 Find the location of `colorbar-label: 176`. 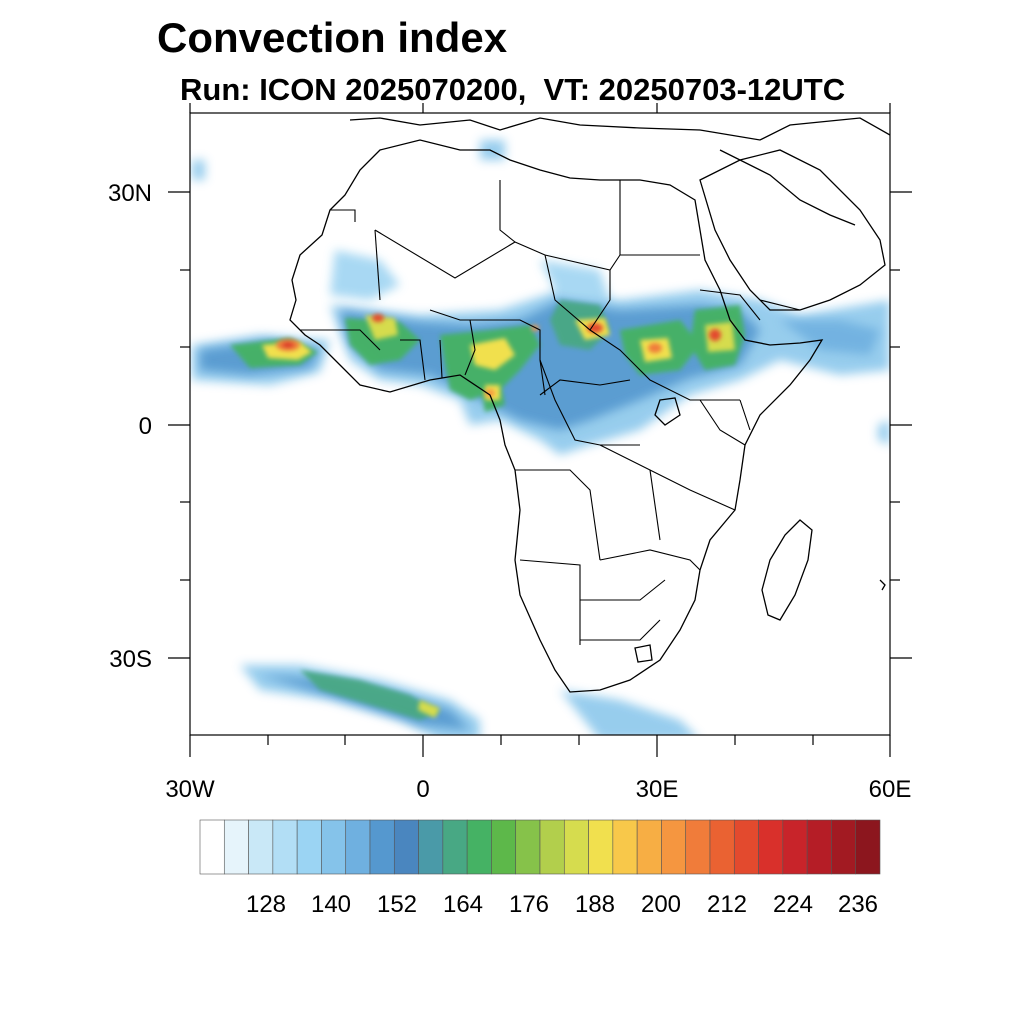

colorbar-label: 176 is located at coordinates (529, 904).